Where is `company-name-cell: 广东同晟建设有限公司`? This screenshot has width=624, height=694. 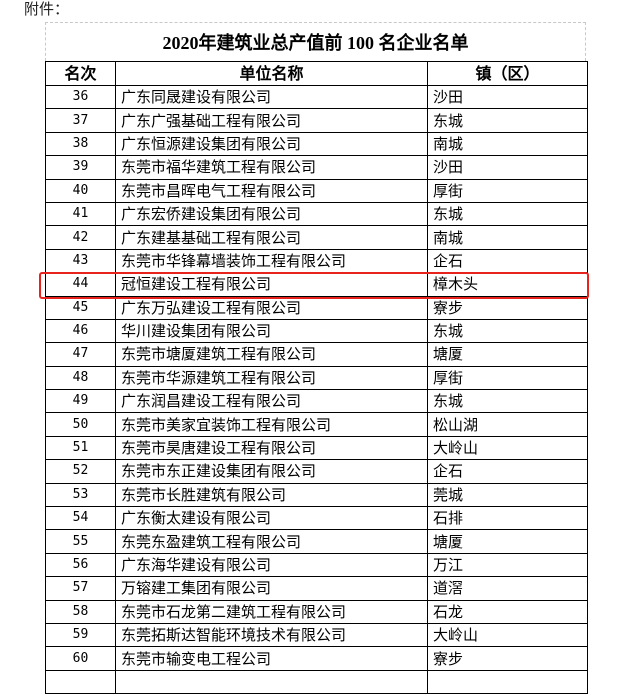
company-name-cell: 广东同晟建设有限公司 is located at coordinates (271, 97).